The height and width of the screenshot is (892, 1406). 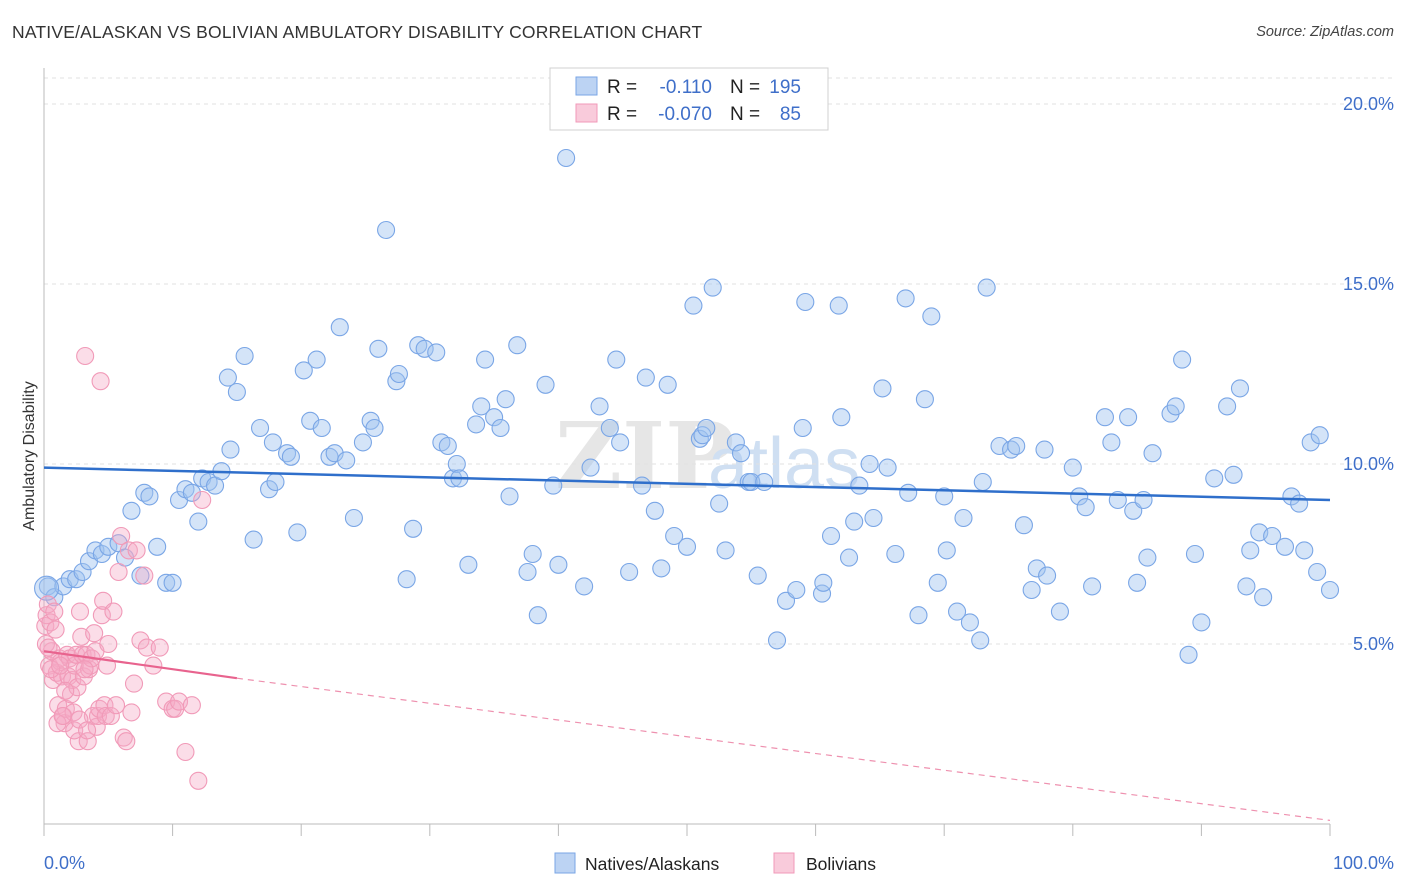 What do you see at coordinates (29, 455) in the screenshot?
I see `y-axis-title: Ambulatory Disability` at bounding box center [29, 455].